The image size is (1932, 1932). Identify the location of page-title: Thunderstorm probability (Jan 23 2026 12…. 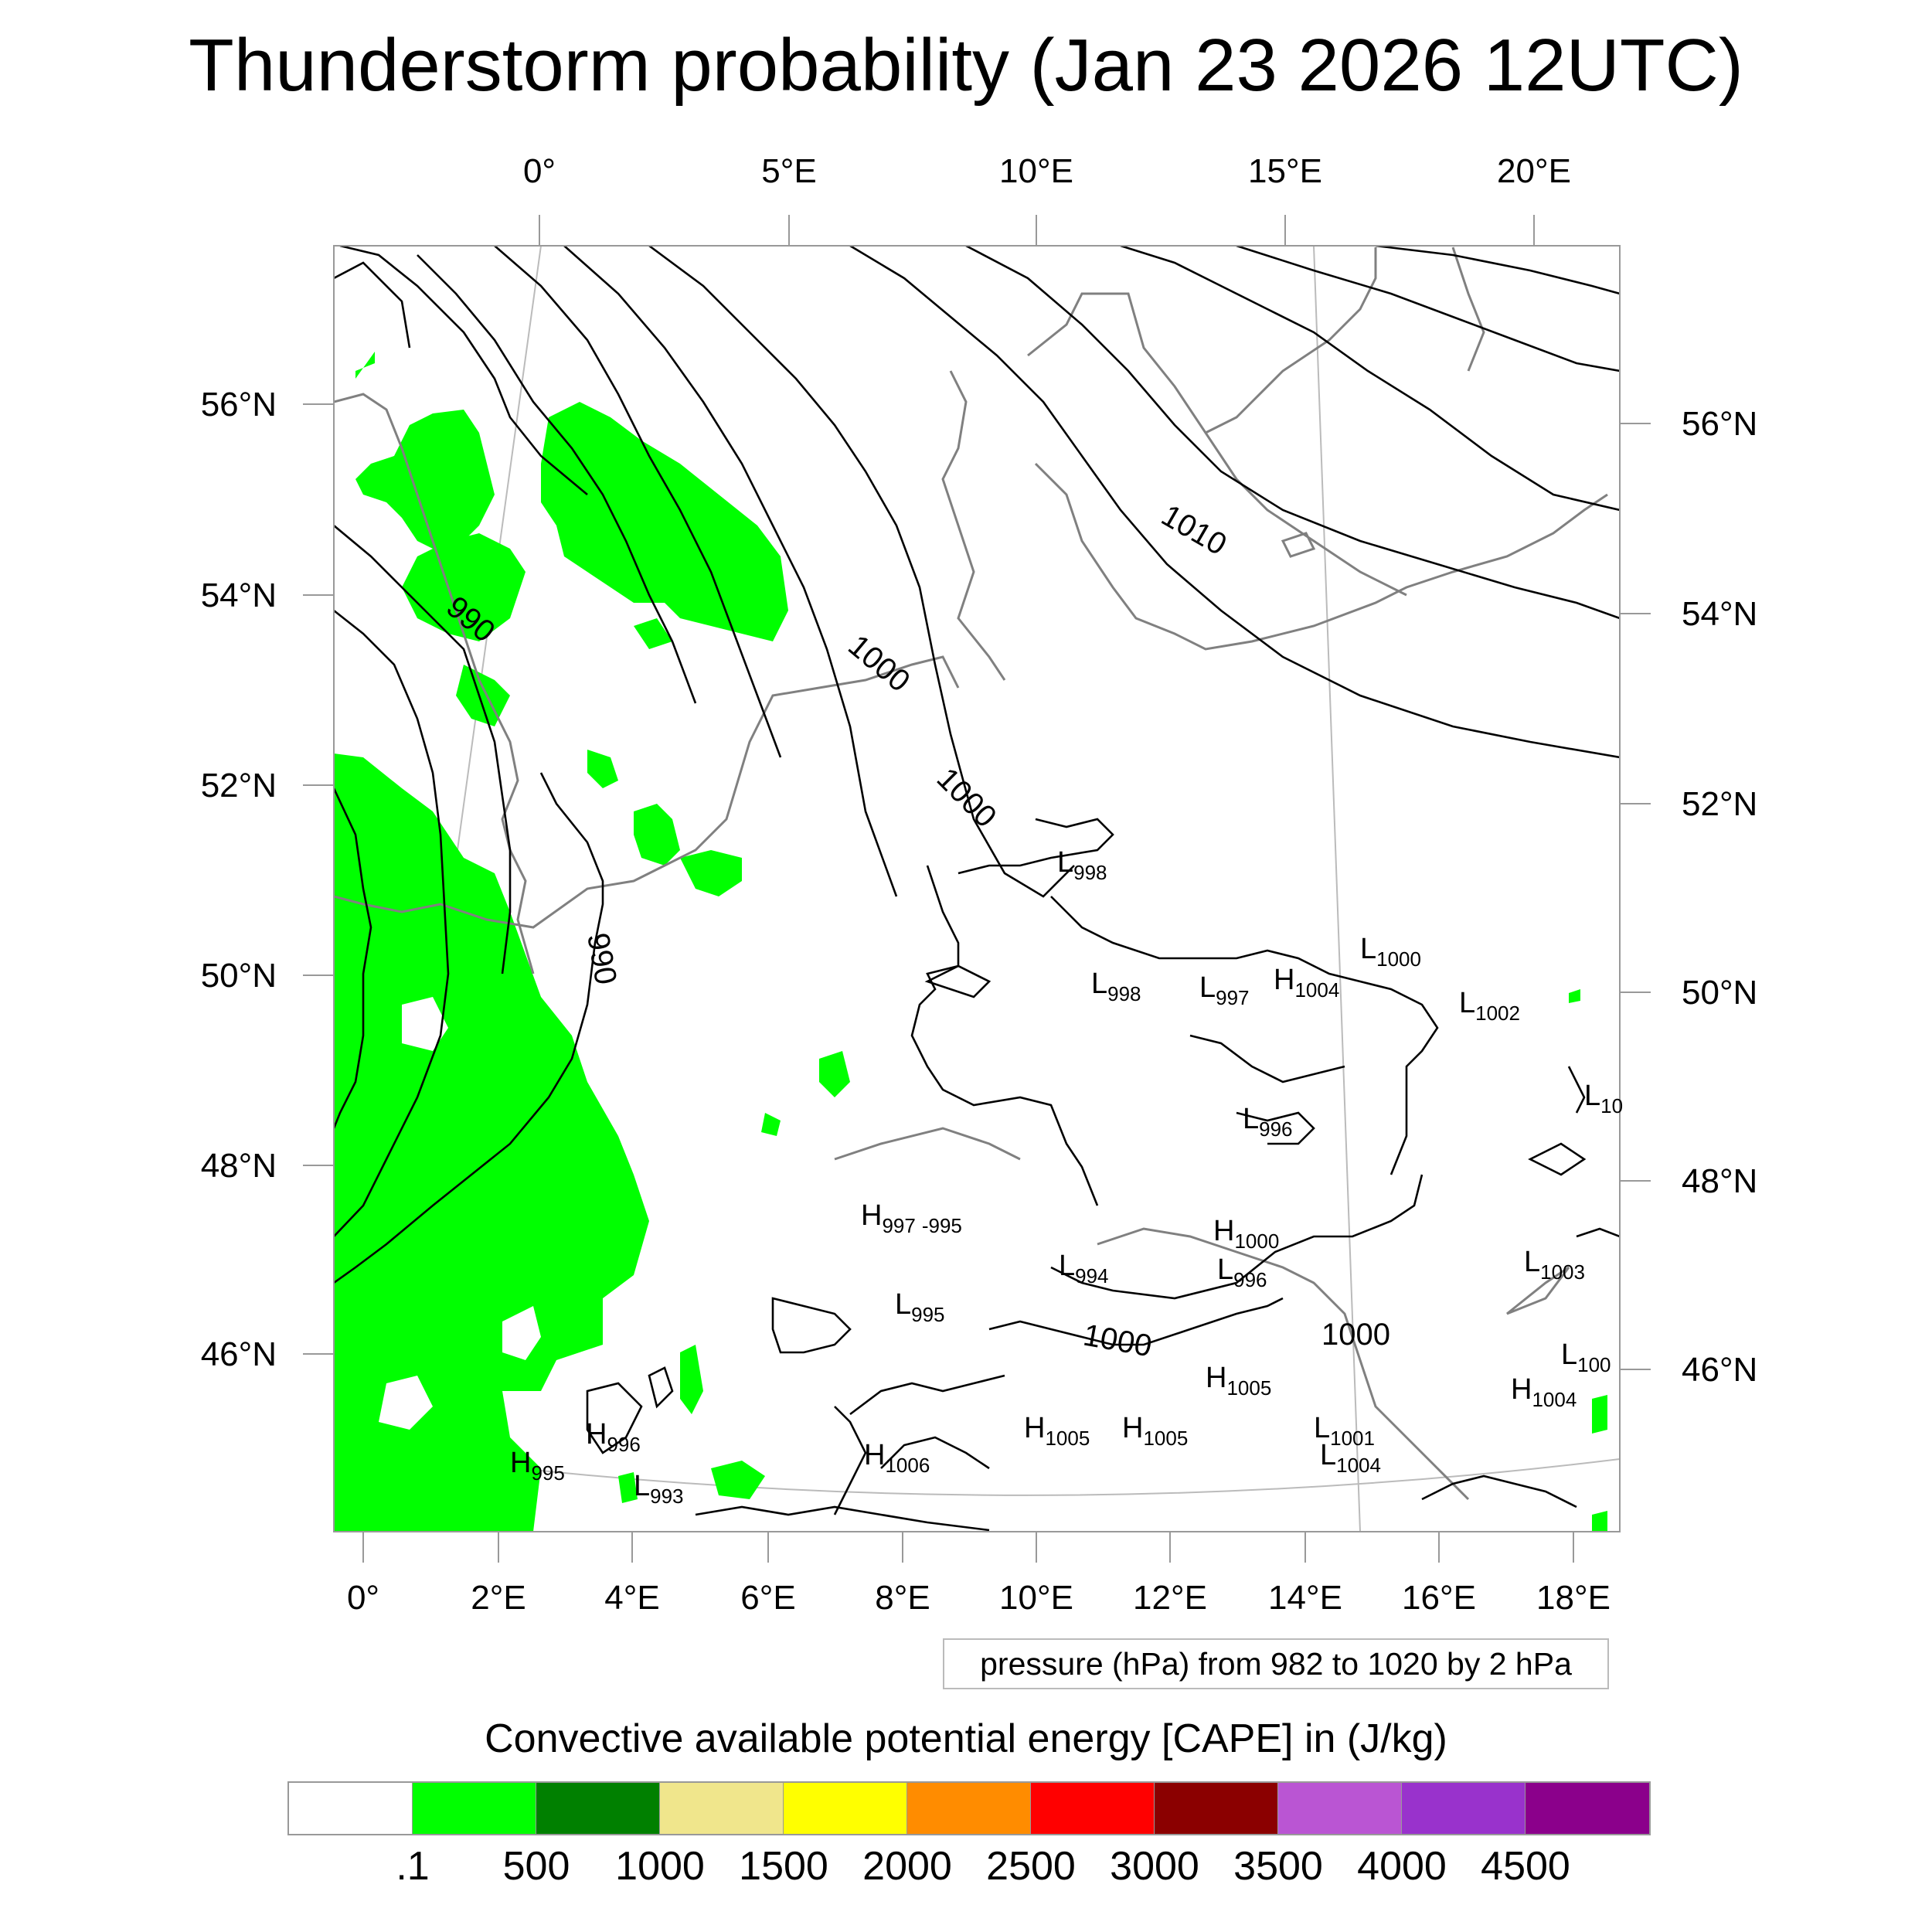
(966, 66).